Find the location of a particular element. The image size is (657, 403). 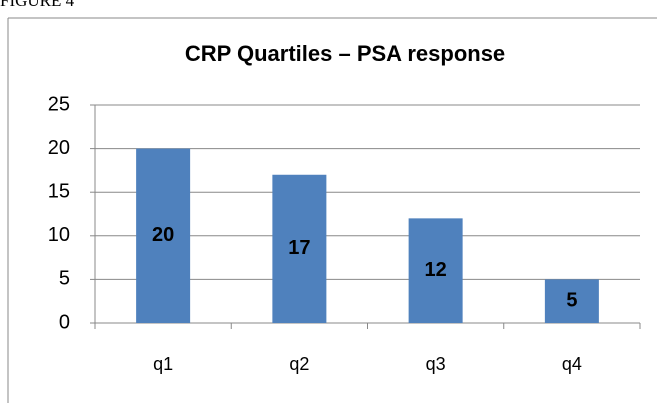

value-label: 12 is located at coordinates (436, 270).